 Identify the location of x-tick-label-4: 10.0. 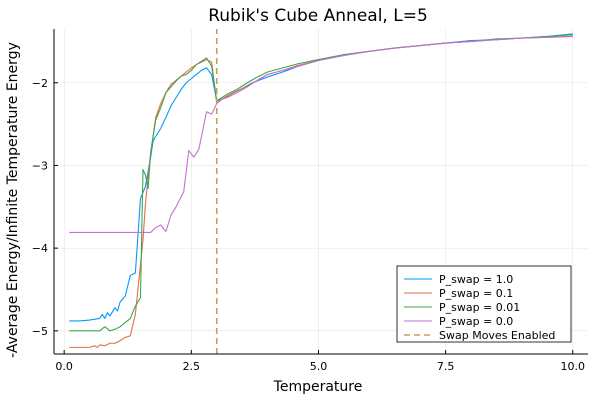
(572, 366).